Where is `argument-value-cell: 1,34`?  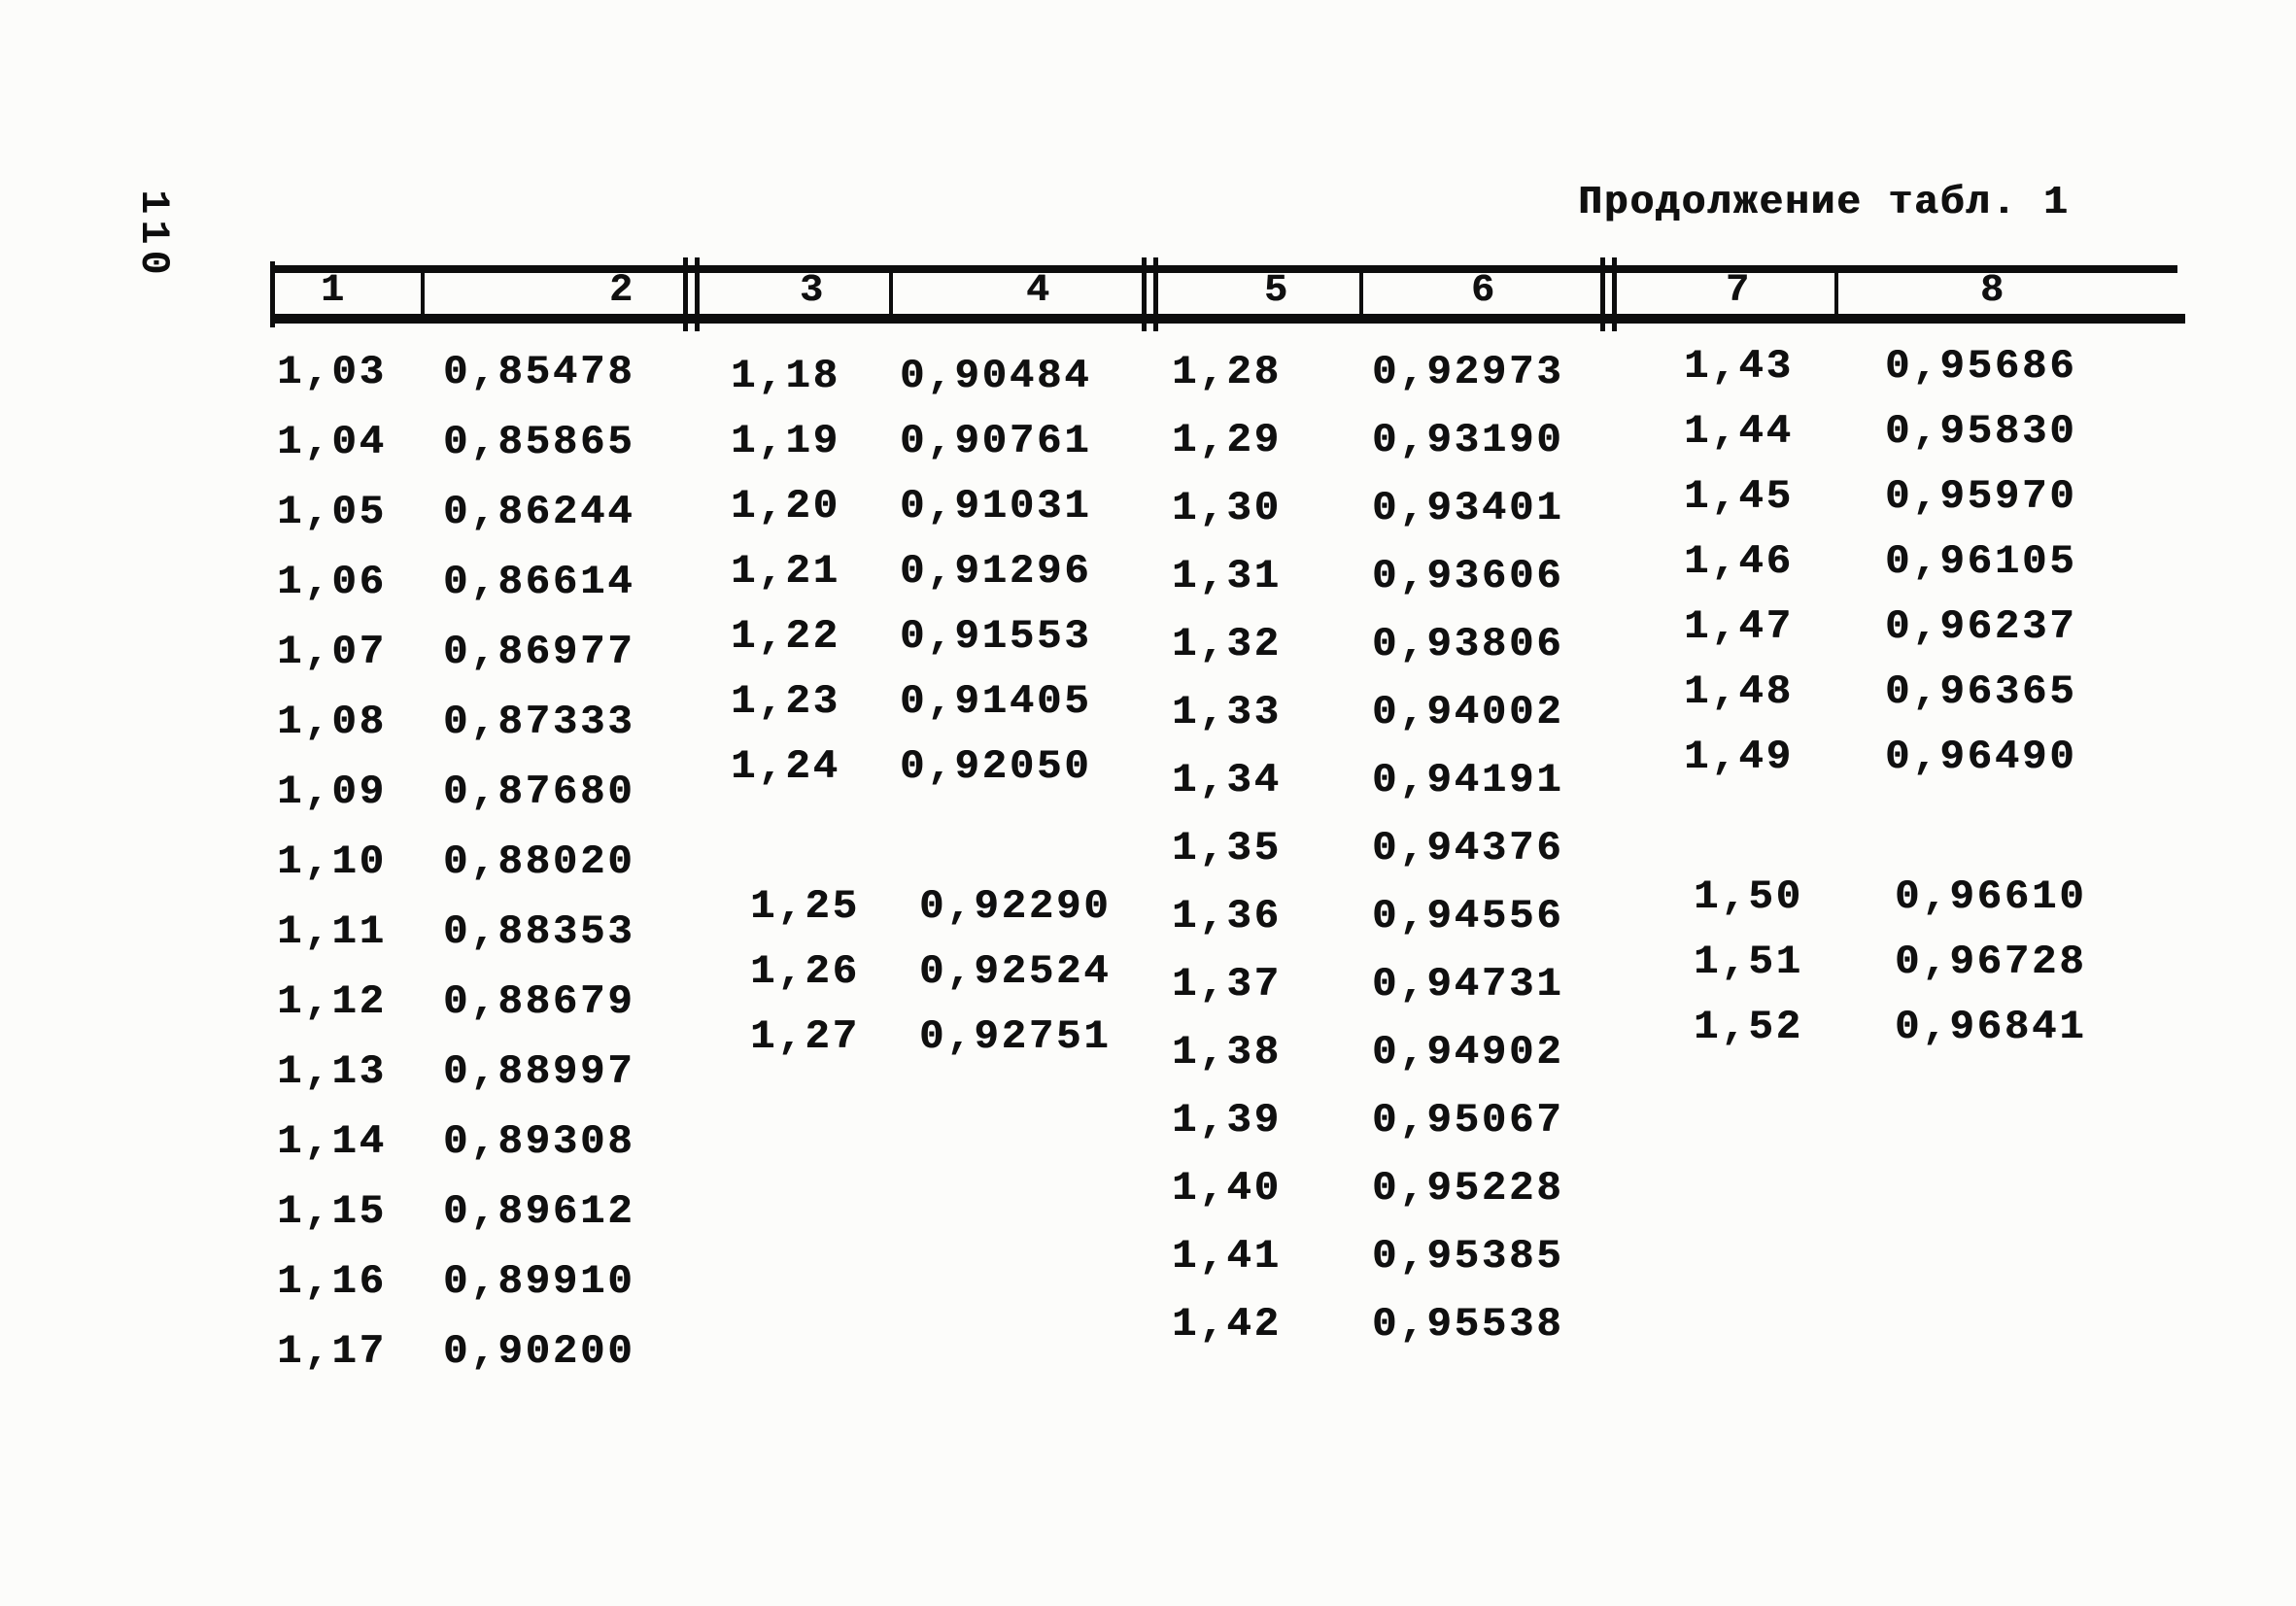
argument-value-cell: 1,34 is located at coordinates (1227, 780).